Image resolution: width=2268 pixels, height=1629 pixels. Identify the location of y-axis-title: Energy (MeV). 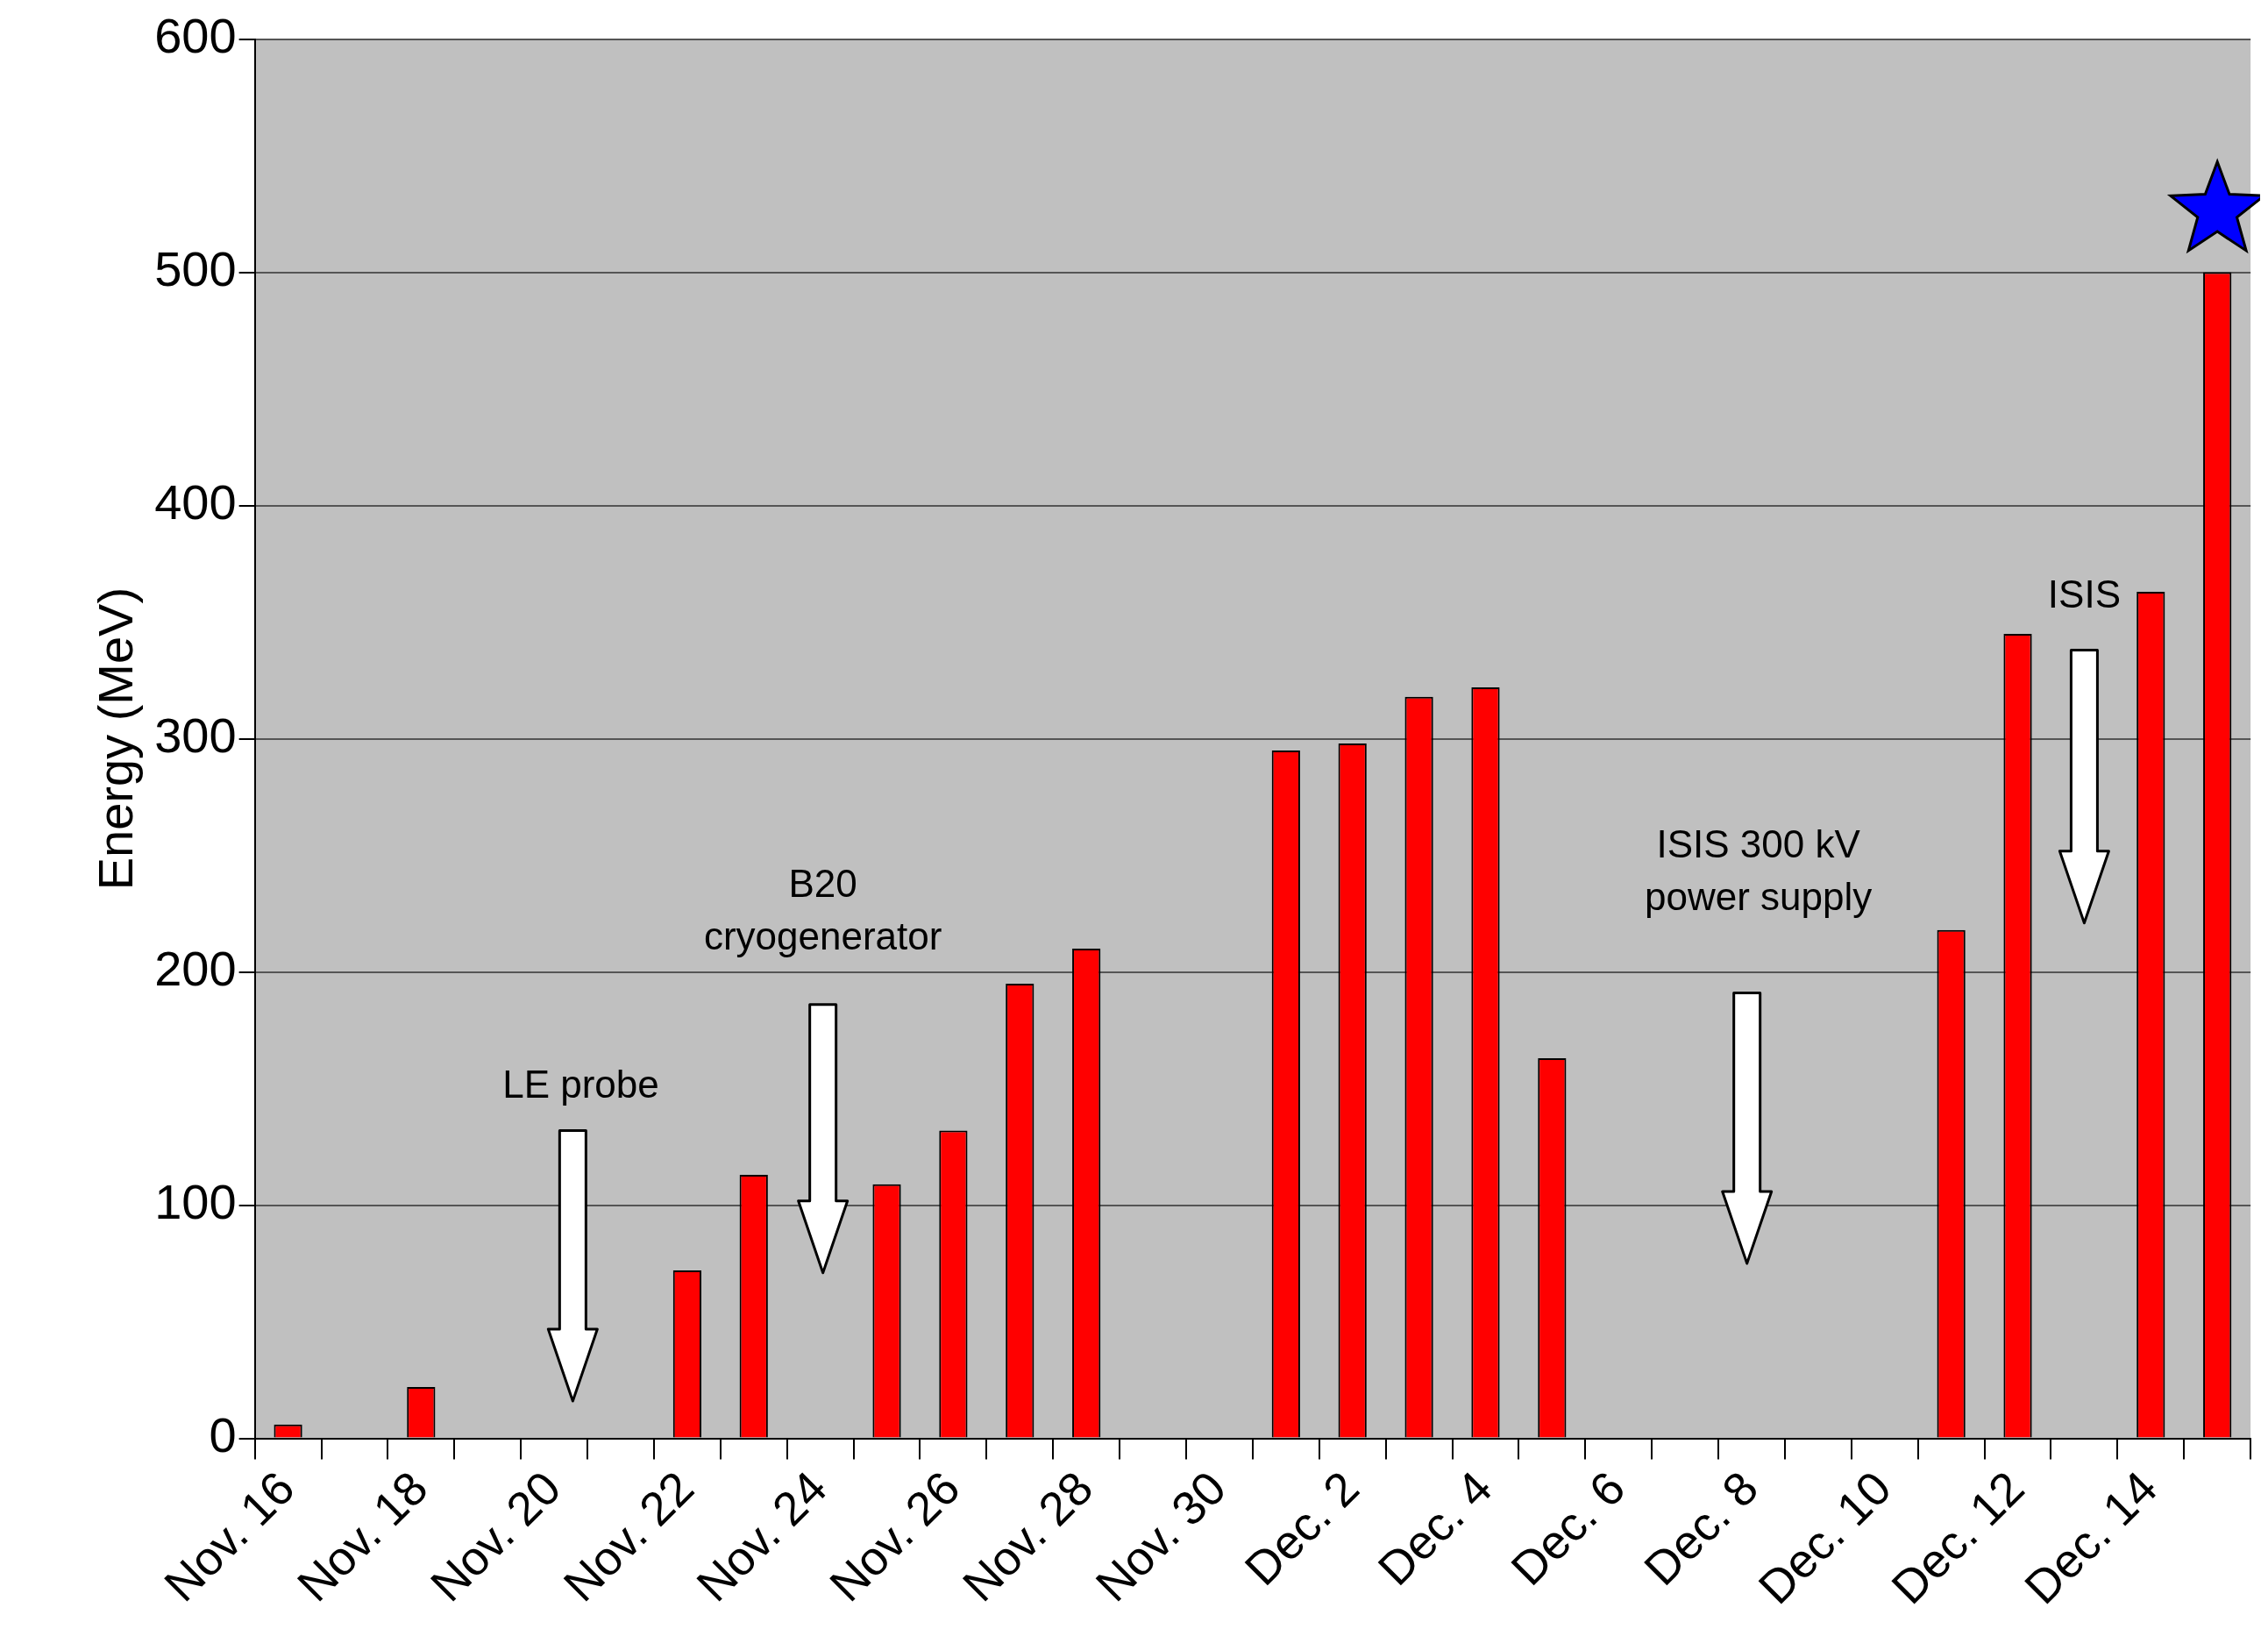
(116, 739).